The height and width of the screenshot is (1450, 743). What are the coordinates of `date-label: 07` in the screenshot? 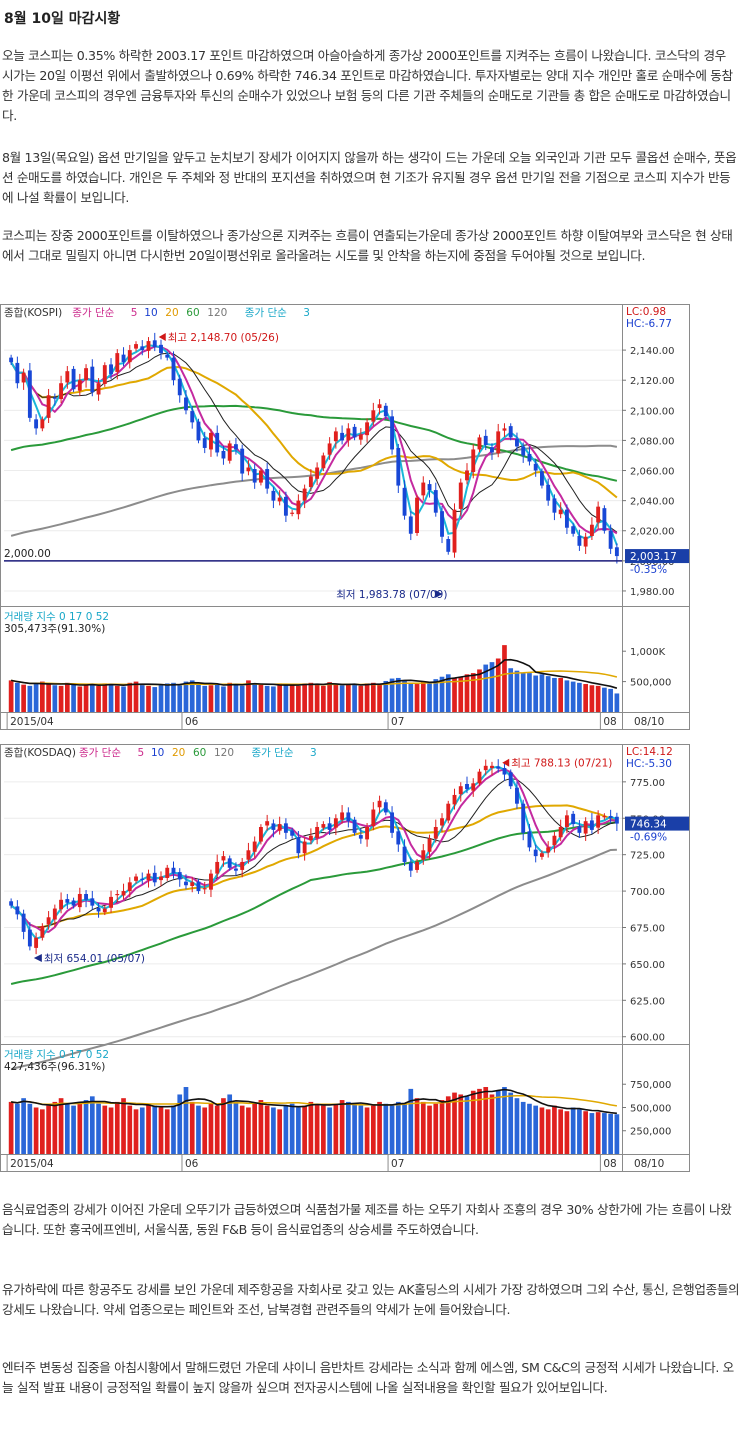 It's located at (397, 722).